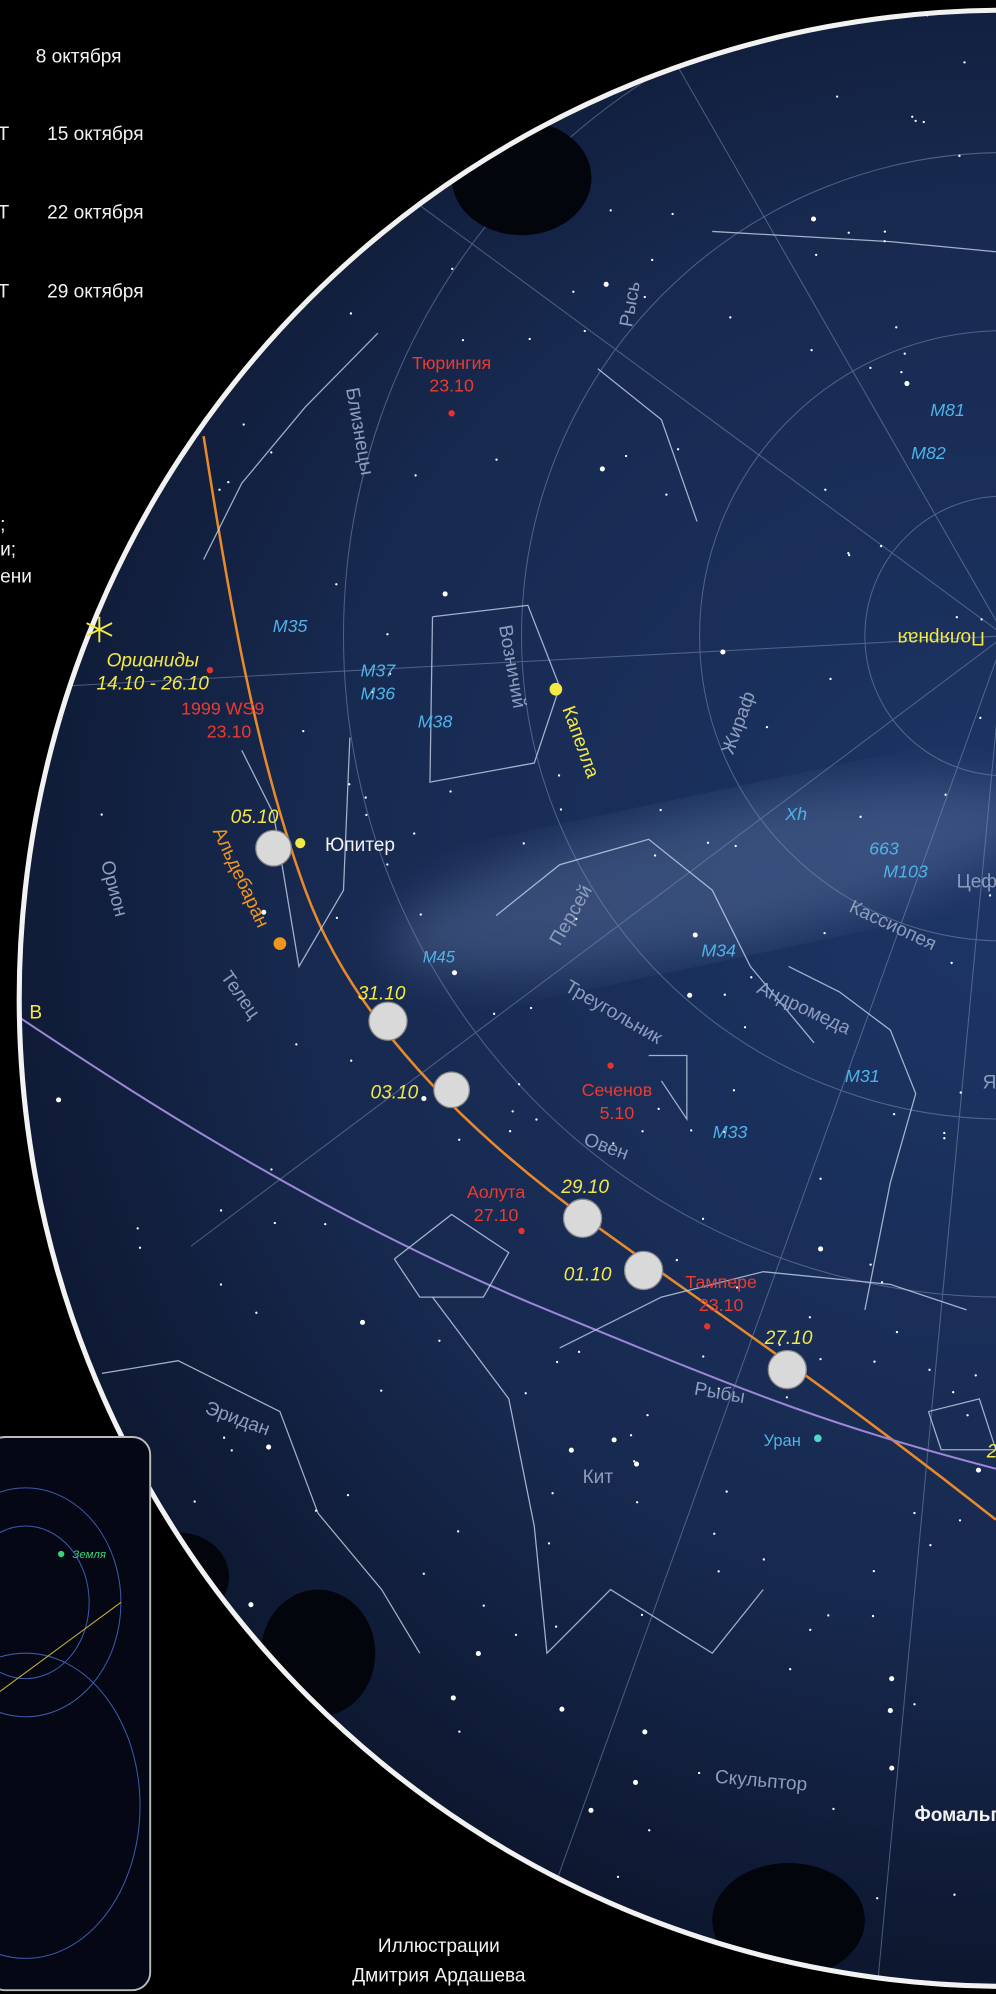  I want to click on legend-mark: Т, so click(5, 292).